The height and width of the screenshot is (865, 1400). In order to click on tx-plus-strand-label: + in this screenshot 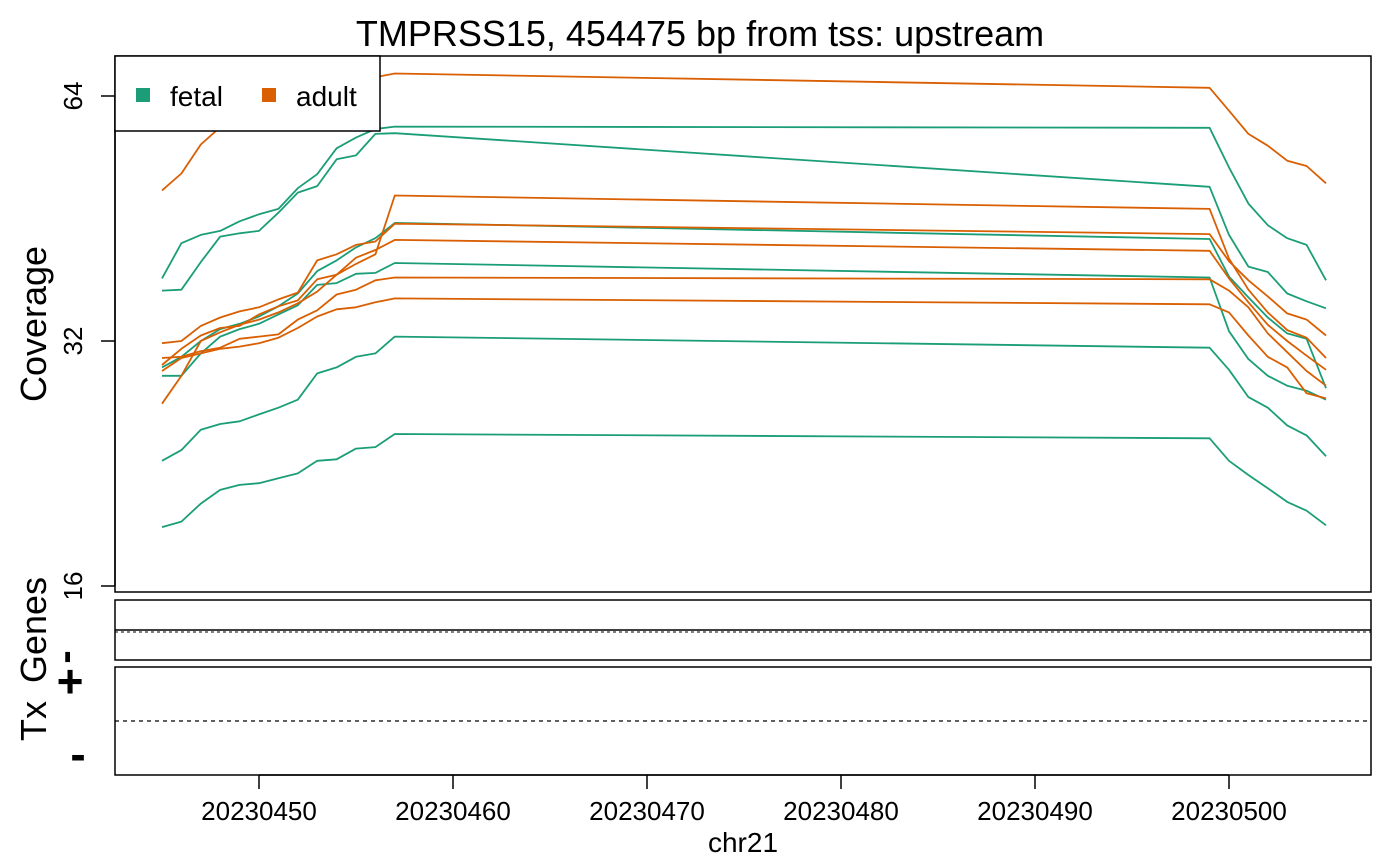, I will do `click(70, 681)`.